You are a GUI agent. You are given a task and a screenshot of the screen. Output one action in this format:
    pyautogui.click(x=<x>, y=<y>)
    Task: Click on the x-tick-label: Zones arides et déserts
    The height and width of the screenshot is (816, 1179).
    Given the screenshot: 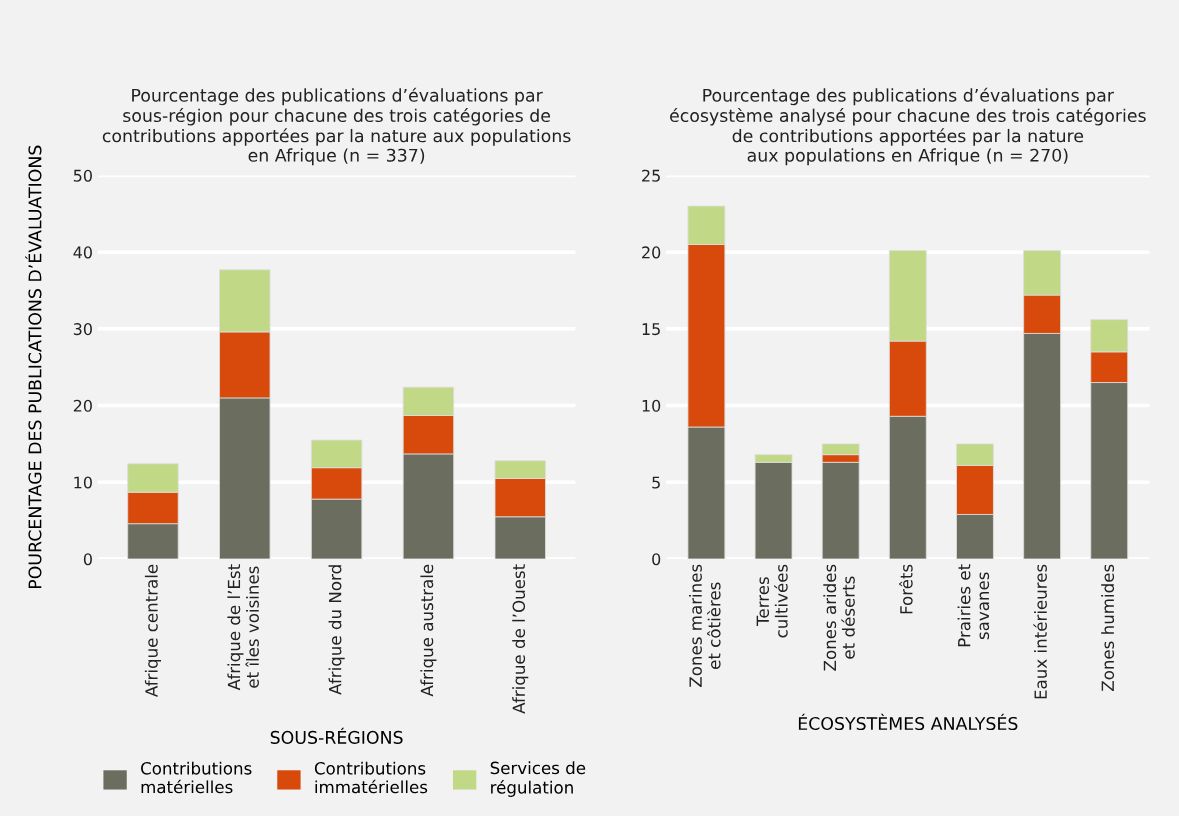 What is the action you would take?
    pyautogui.click(x=839, y=617)
    